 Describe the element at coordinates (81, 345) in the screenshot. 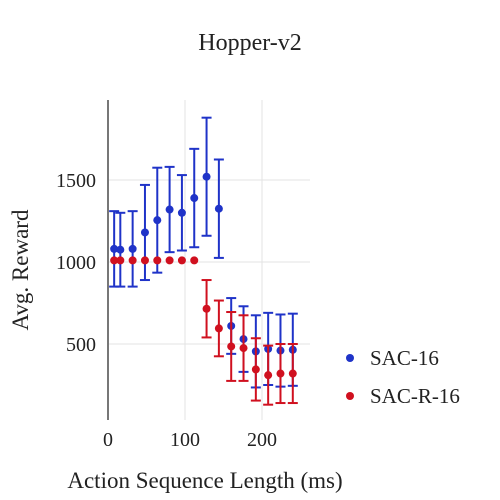

I see `y-tick-label: 500` at that location.